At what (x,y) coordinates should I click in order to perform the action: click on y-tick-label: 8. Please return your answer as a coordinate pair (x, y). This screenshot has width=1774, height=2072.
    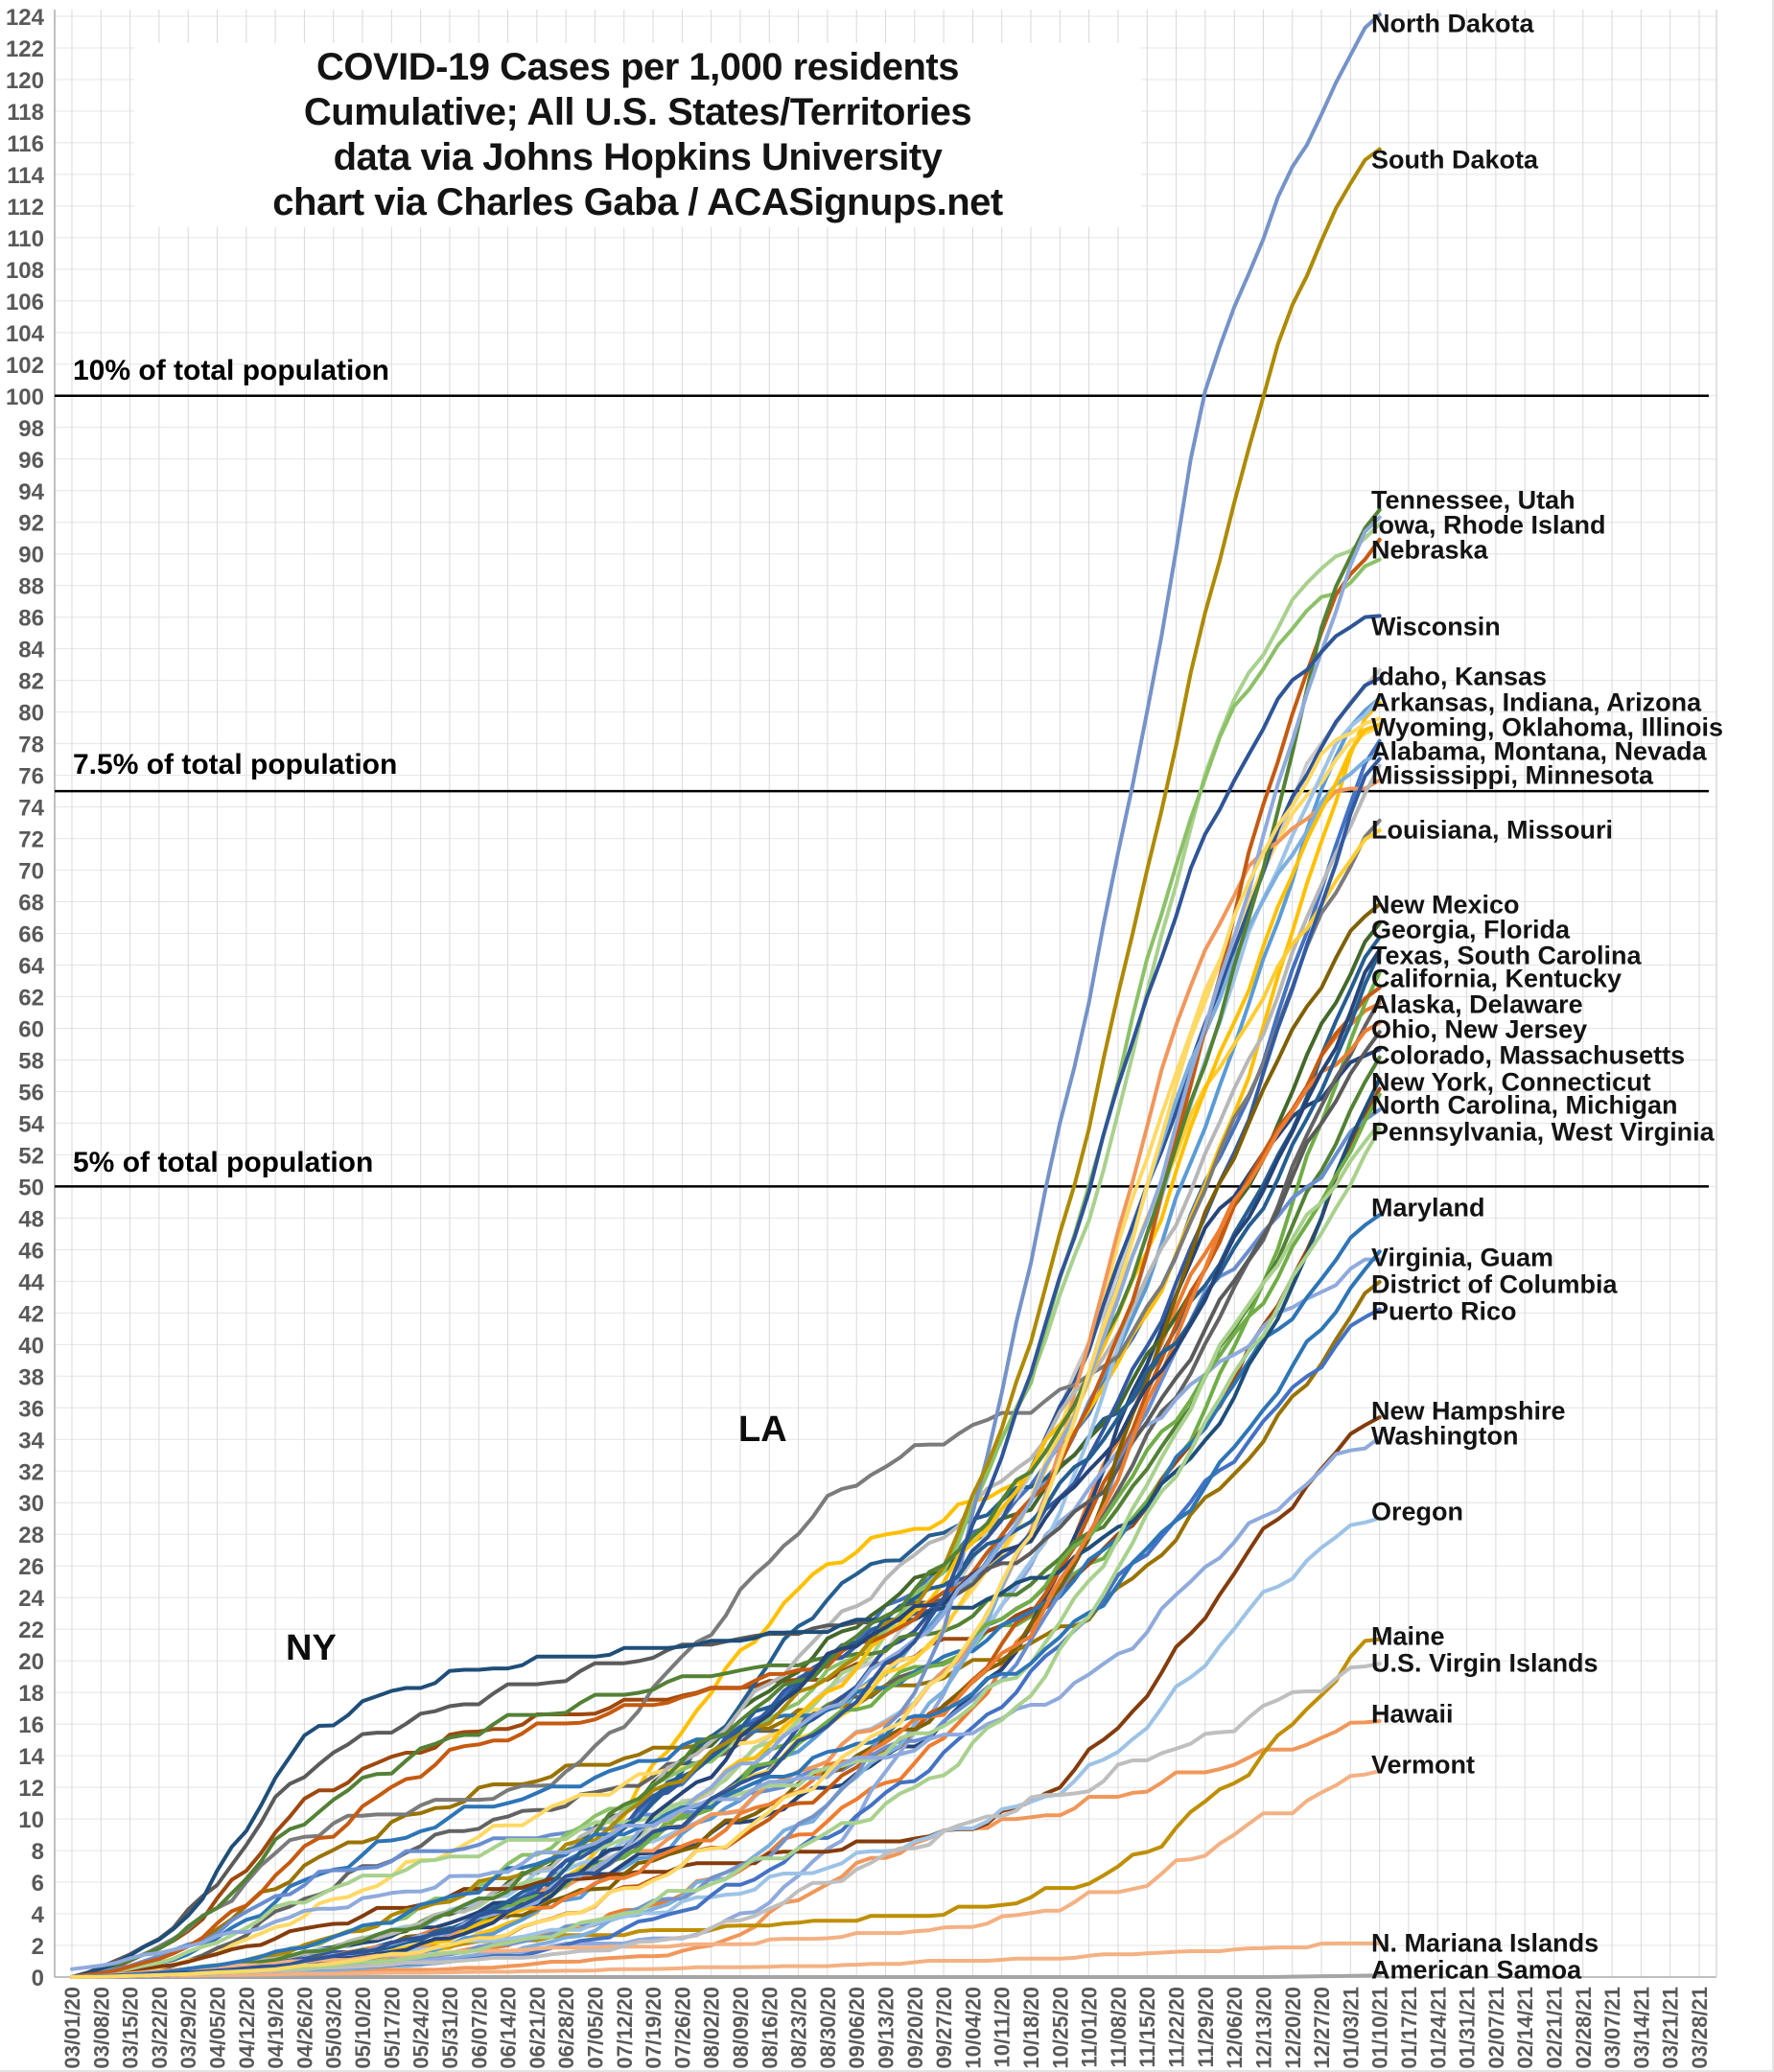
    Looking at the image, I should click on (38, 1852).